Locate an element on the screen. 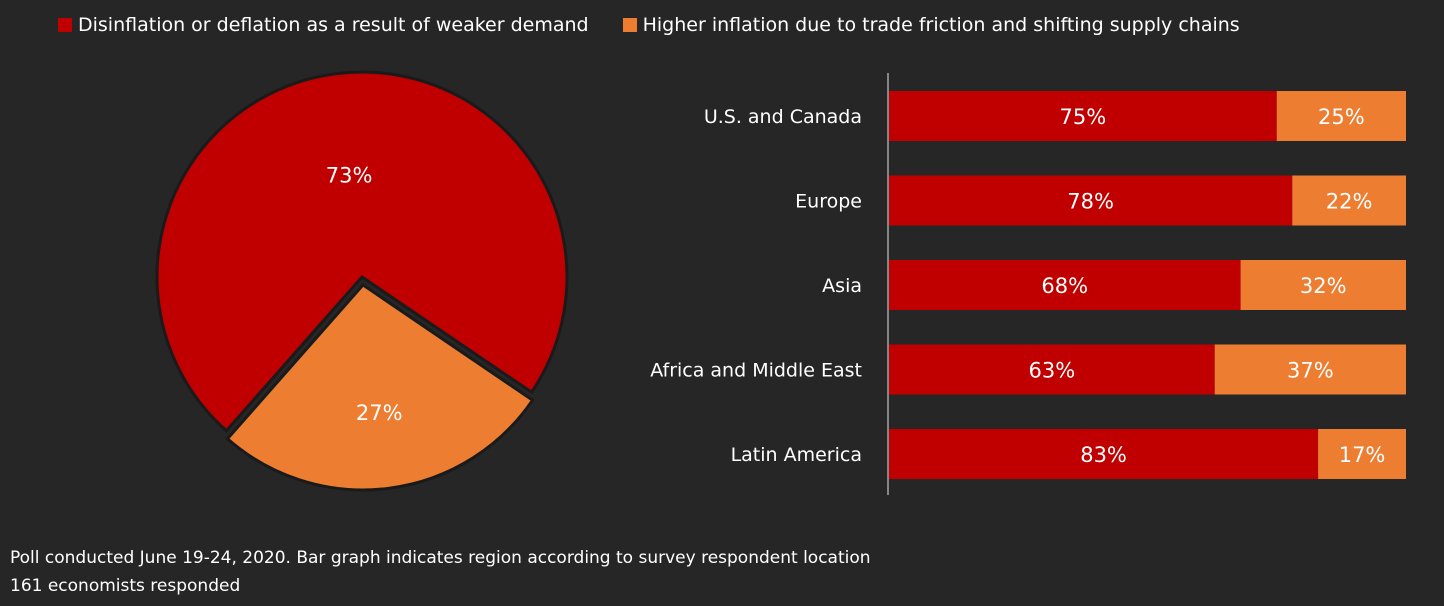 This screenshot has width=1444, height=606. bar-value-label-africa-and-middle-east-disinflation: 63% is located at coordinates (1052, 371).